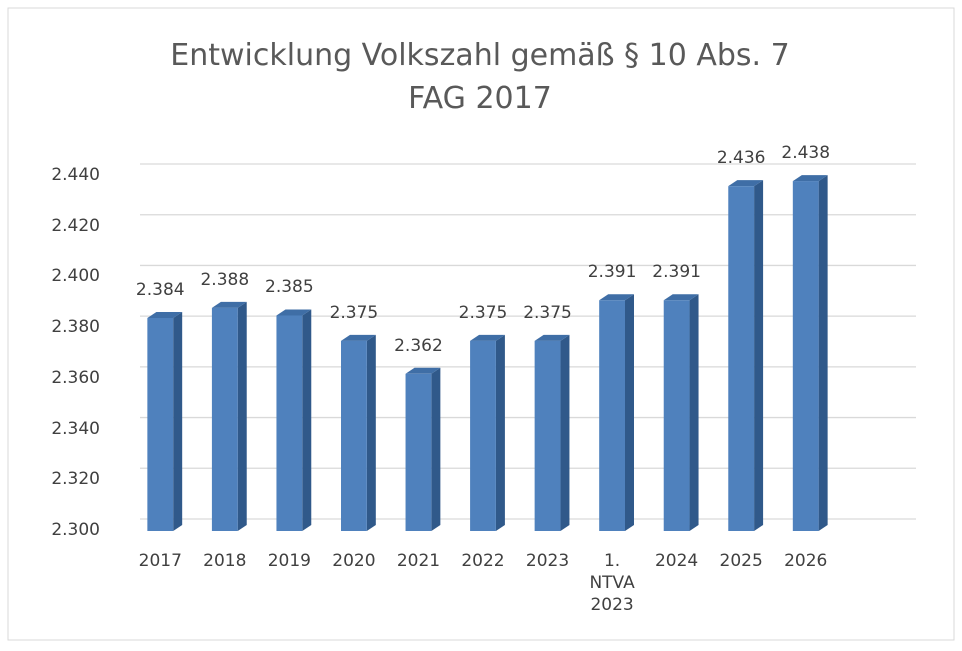  I want to click on x-tick-label: 2023, so click(547, 561).